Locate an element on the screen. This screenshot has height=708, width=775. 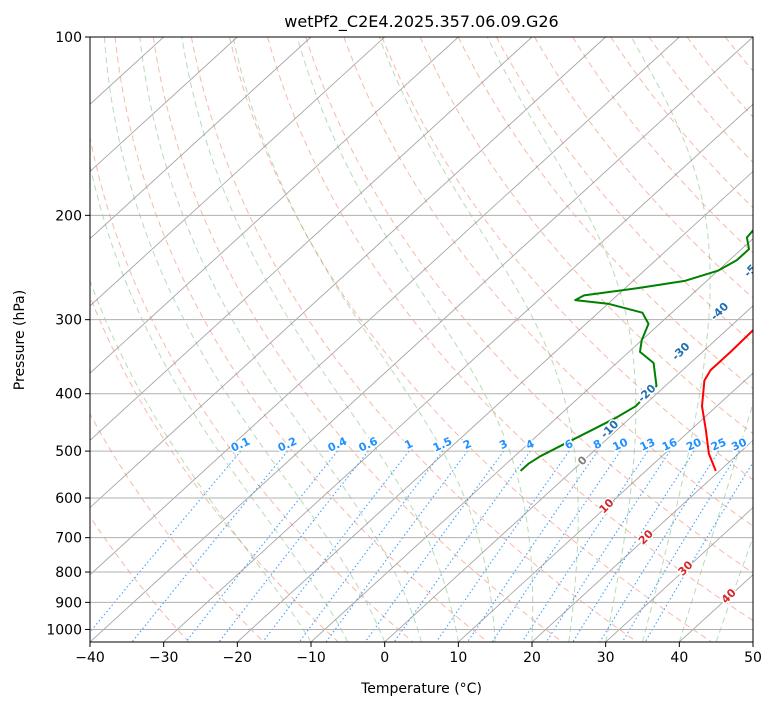
x-tick-label: 0 is located at coordinates (384, 658).